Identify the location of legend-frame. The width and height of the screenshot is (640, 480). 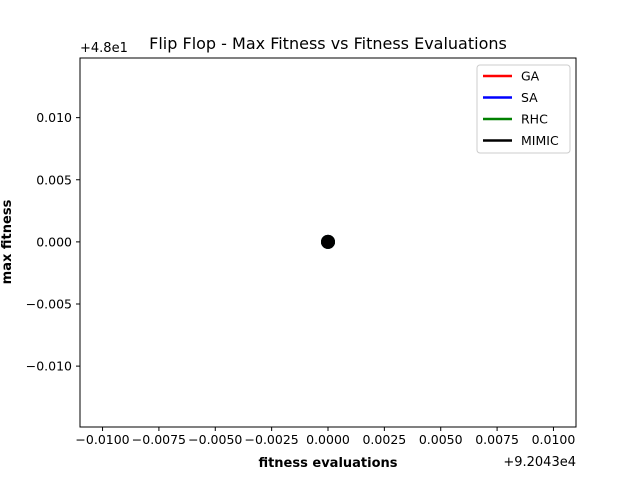
(523, 109).